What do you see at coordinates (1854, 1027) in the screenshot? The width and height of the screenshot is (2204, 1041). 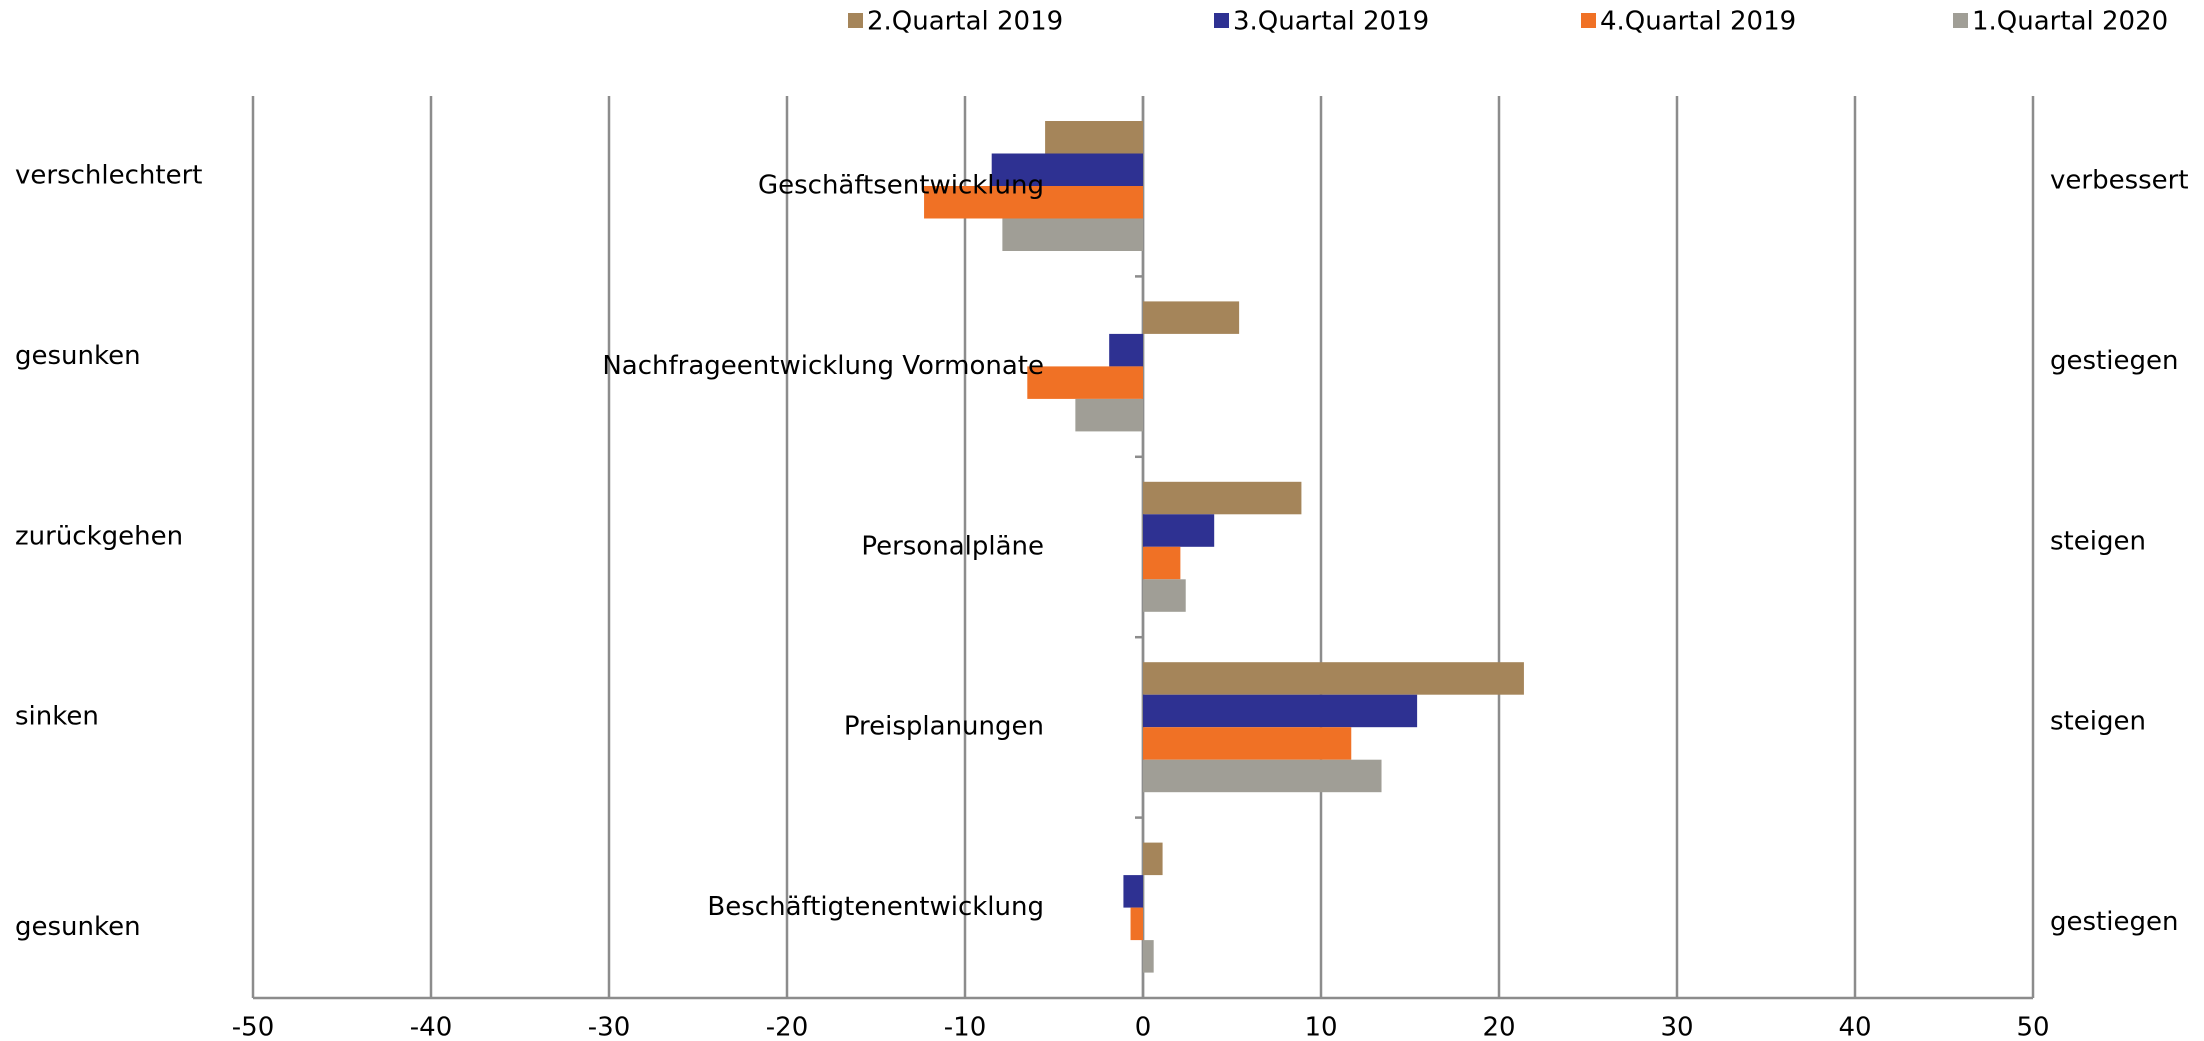 I see `x-tick-label: 40` at bounding box center [1854, 1027].